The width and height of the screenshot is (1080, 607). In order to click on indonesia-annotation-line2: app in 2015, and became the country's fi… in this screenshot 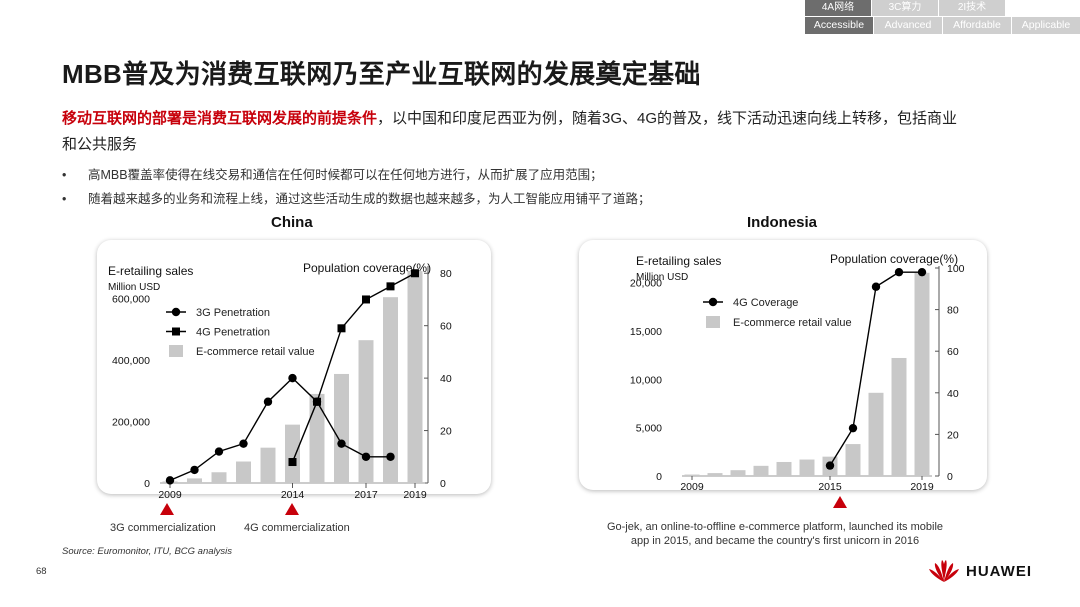, I will do `click(775, 541)`.